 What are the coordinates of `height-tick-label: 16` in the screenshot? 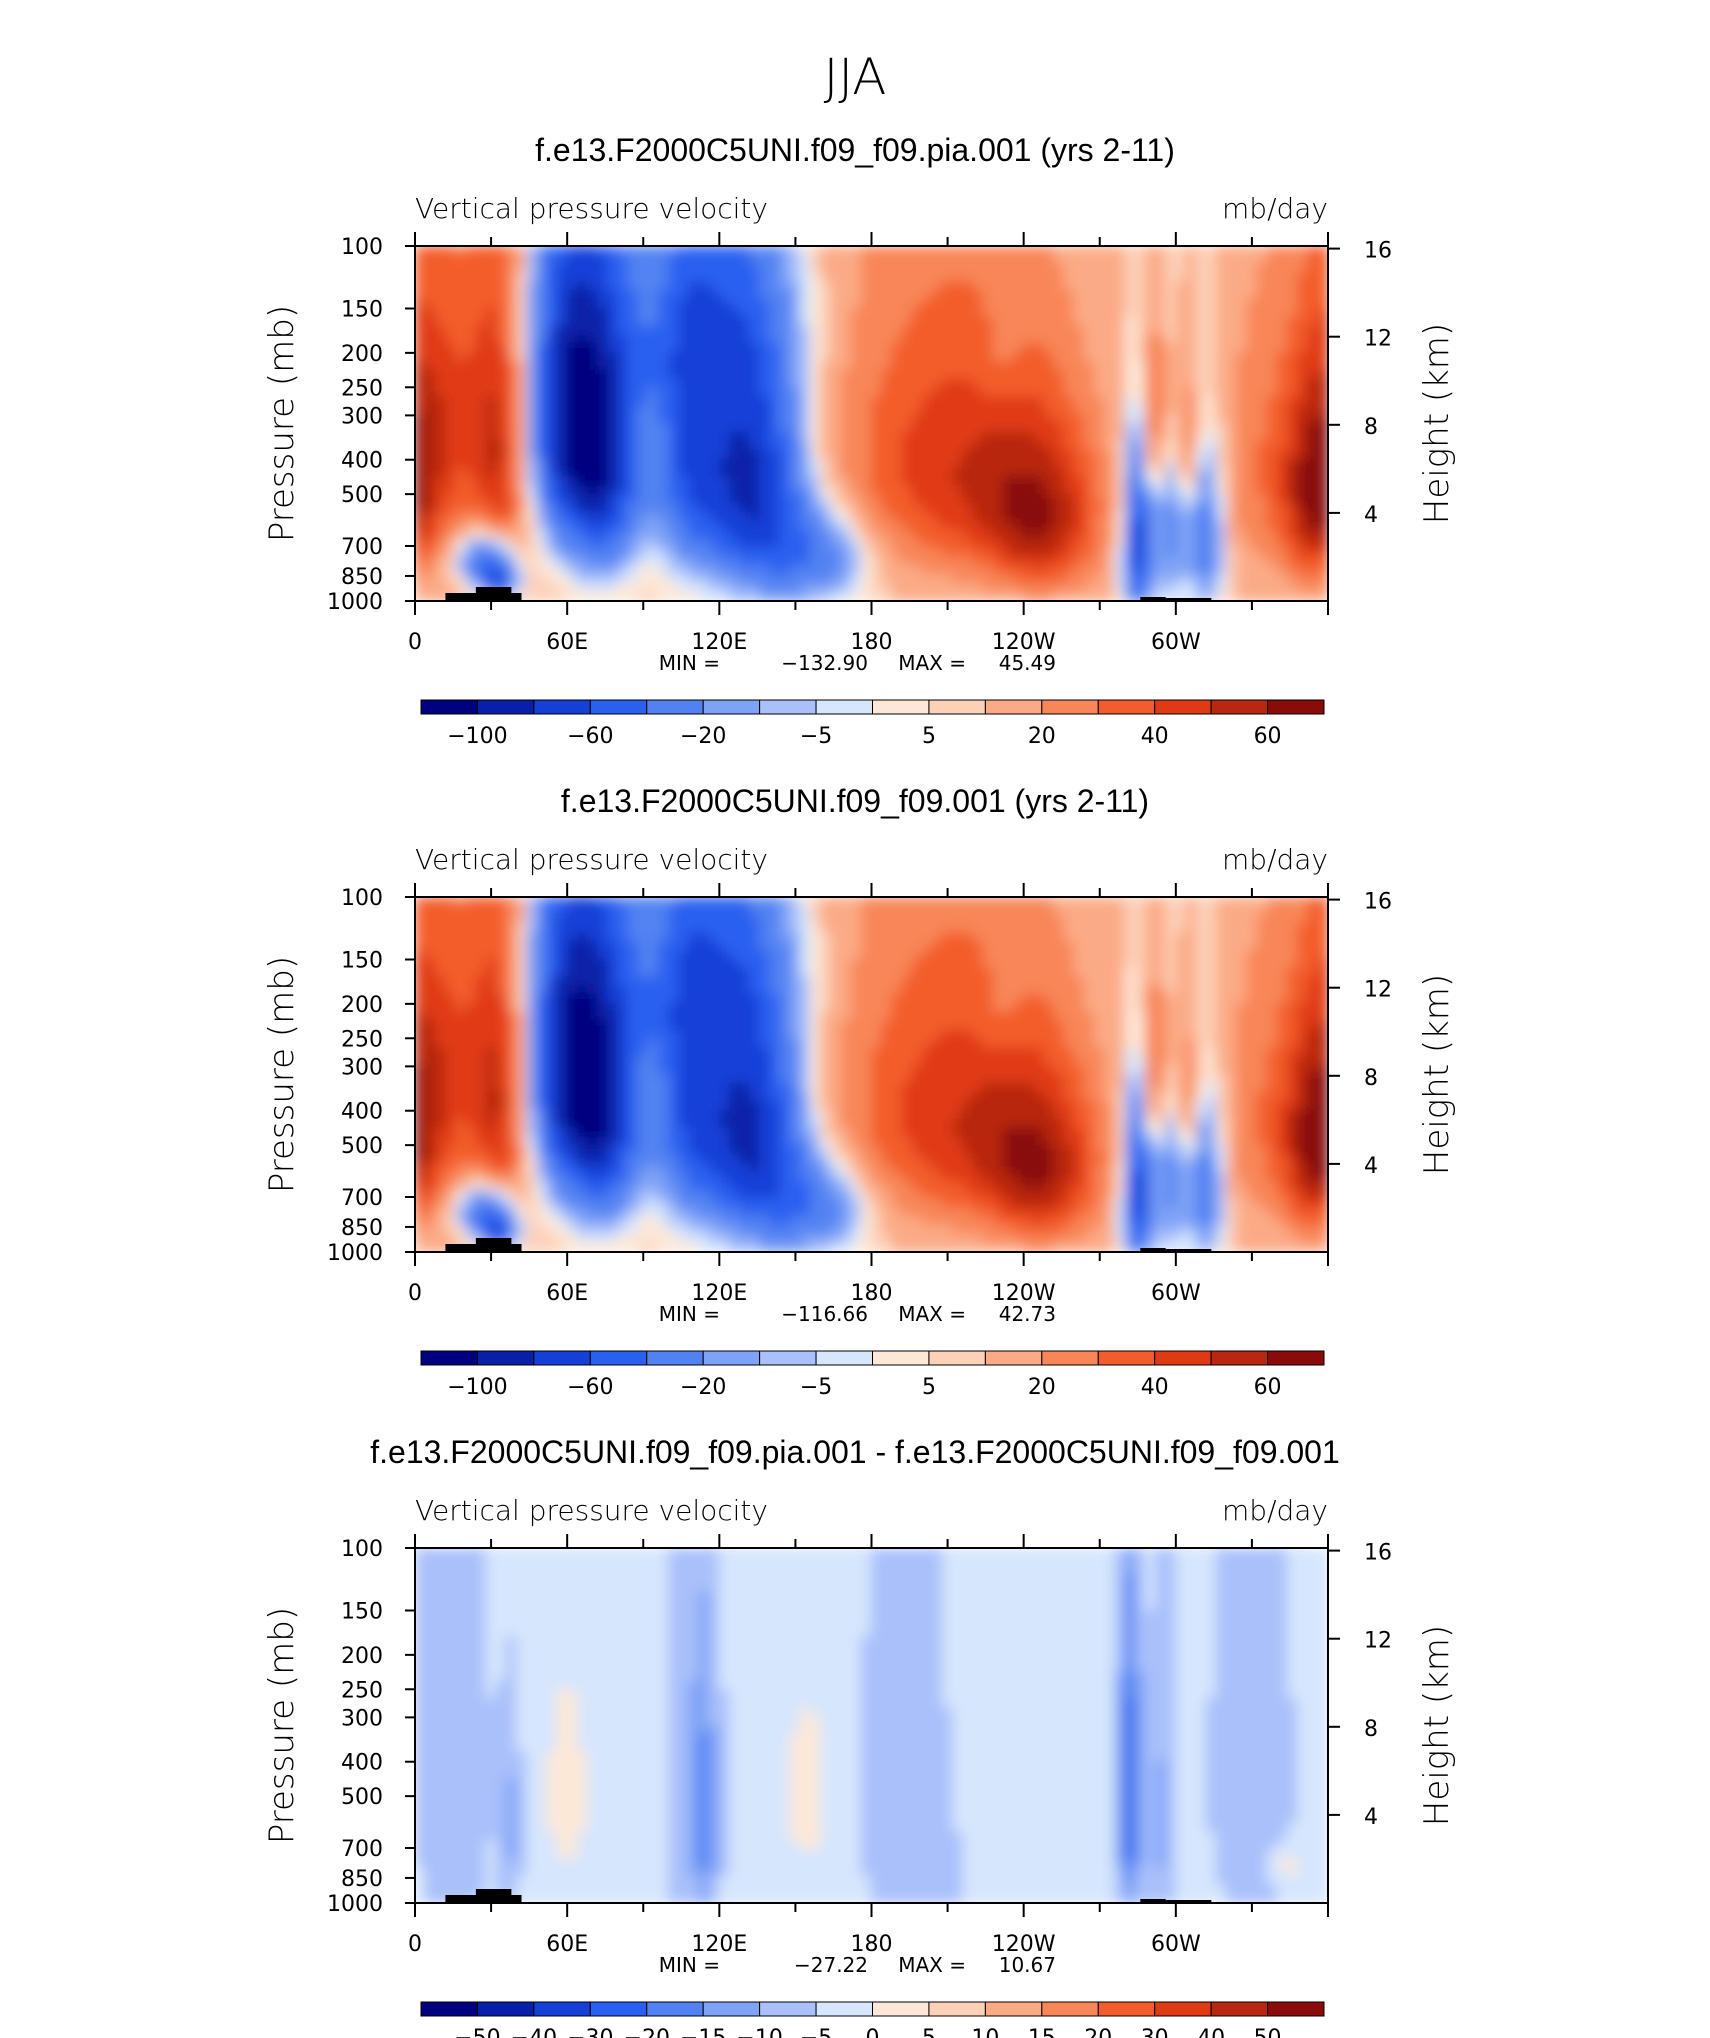 It's located at (1378, 251).